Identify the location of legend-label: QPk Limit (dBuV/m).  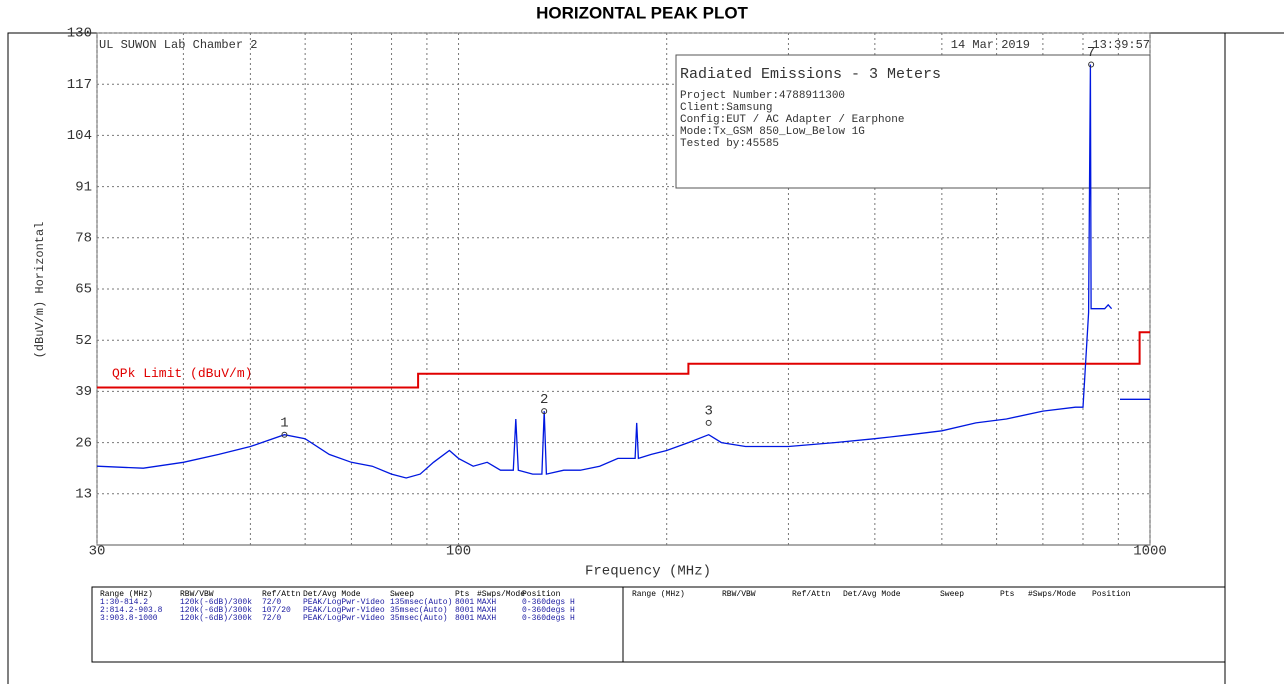
(182, 373).